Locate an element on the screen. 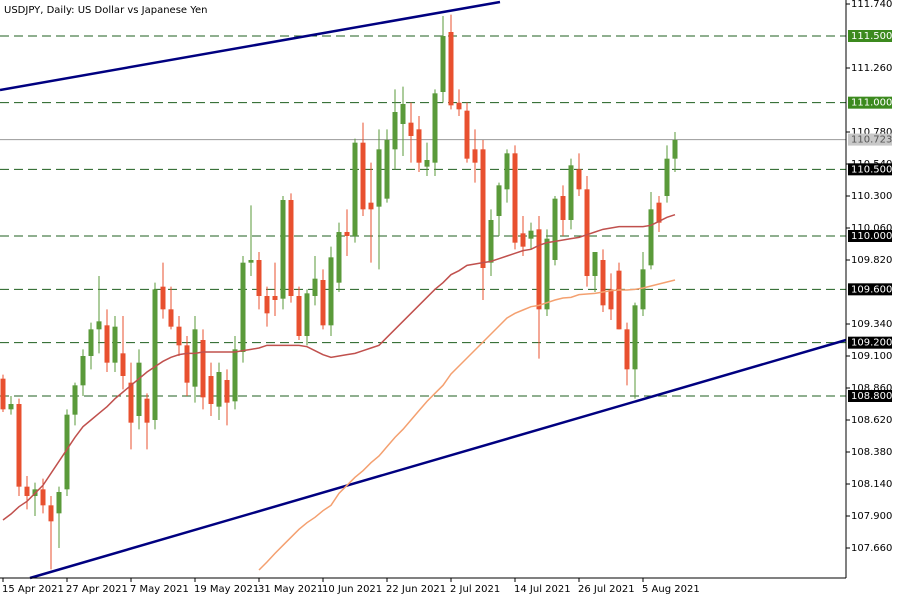 This screenshot has height=600, width=900. x-tick-label: 26 Jul 2021 is located at coordinates (606, 589).